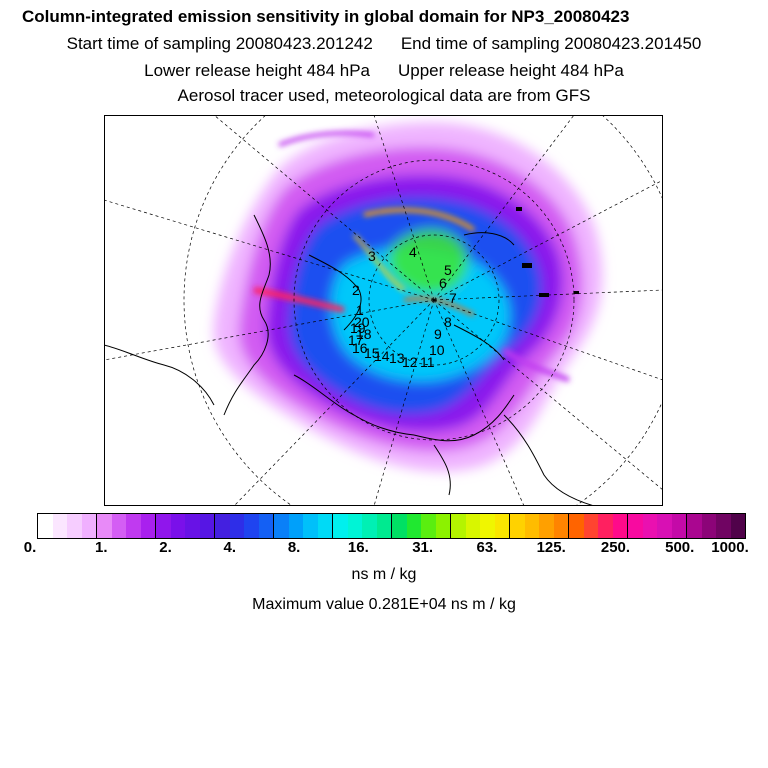 The width and height of the screenshot is (768, 768). I want to click on site-label: 17, so click(356, 340).